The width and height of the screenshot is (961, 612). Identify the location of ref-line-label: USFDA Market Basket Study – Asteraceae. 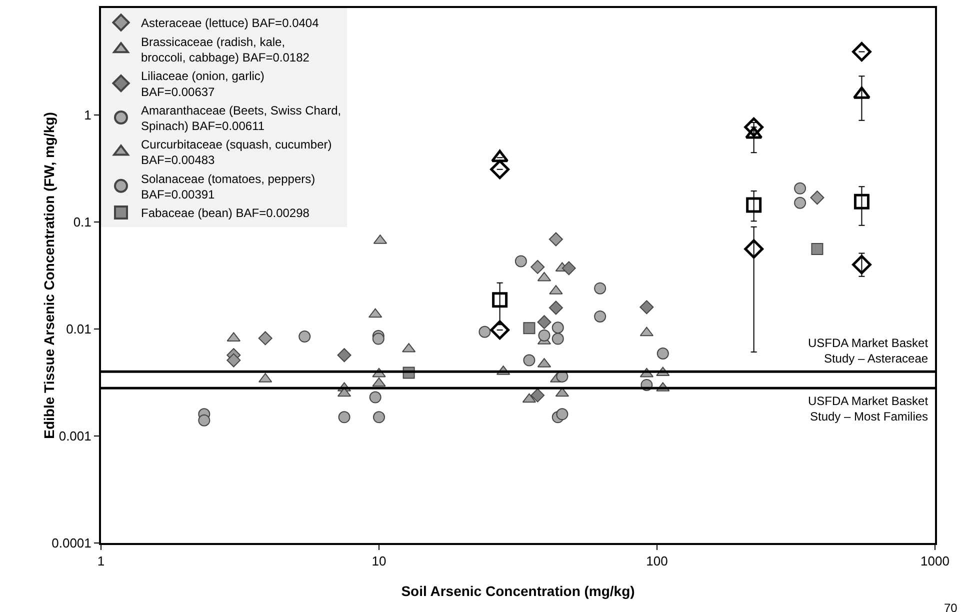
(868, 351).